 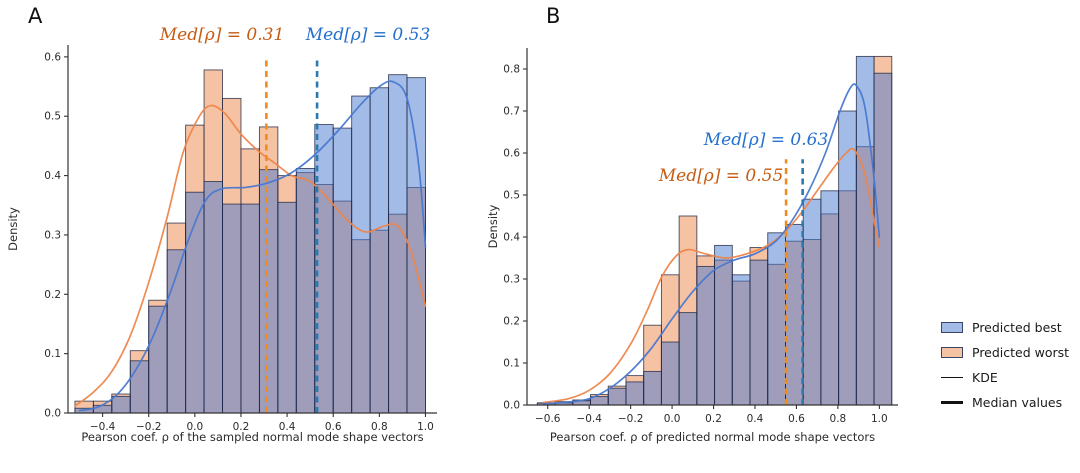 I want to click on median-annotation-worst-b: Med[ρ] = 0.55, so click(x=721, y=176).